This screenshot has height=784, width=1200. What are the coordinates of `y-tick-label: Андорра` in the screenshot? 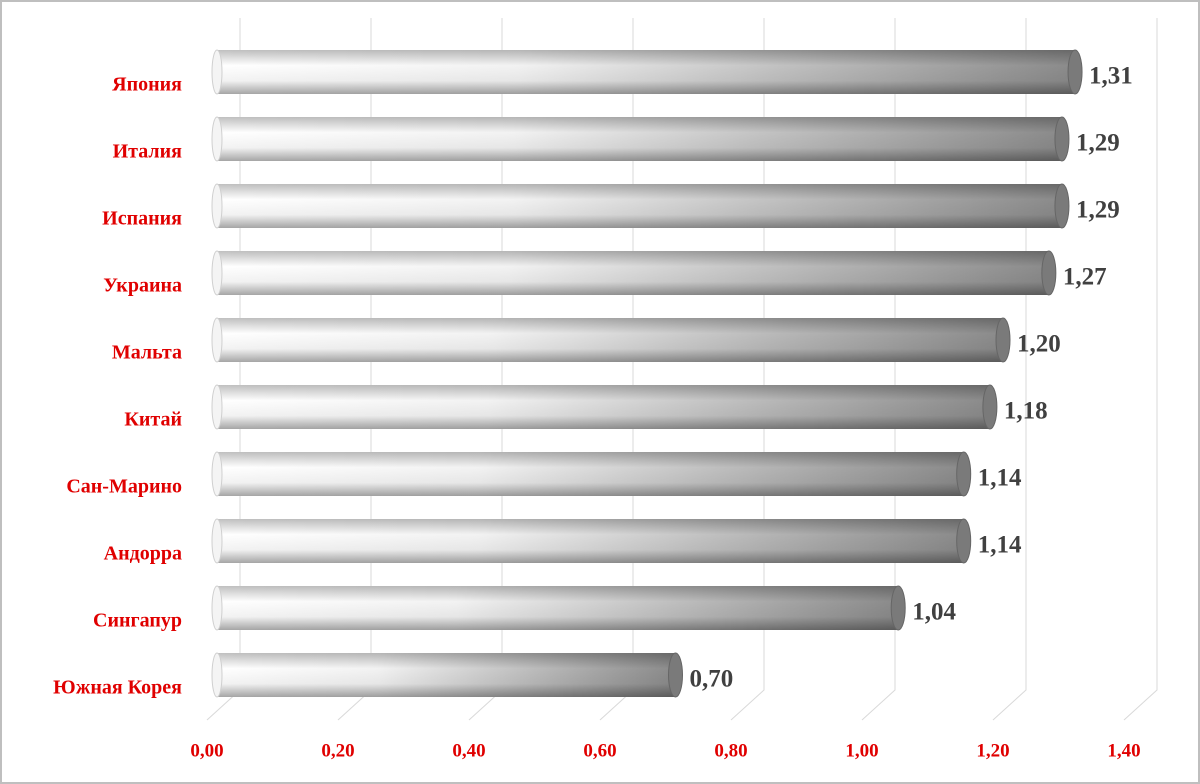 It's located at (143, 554).